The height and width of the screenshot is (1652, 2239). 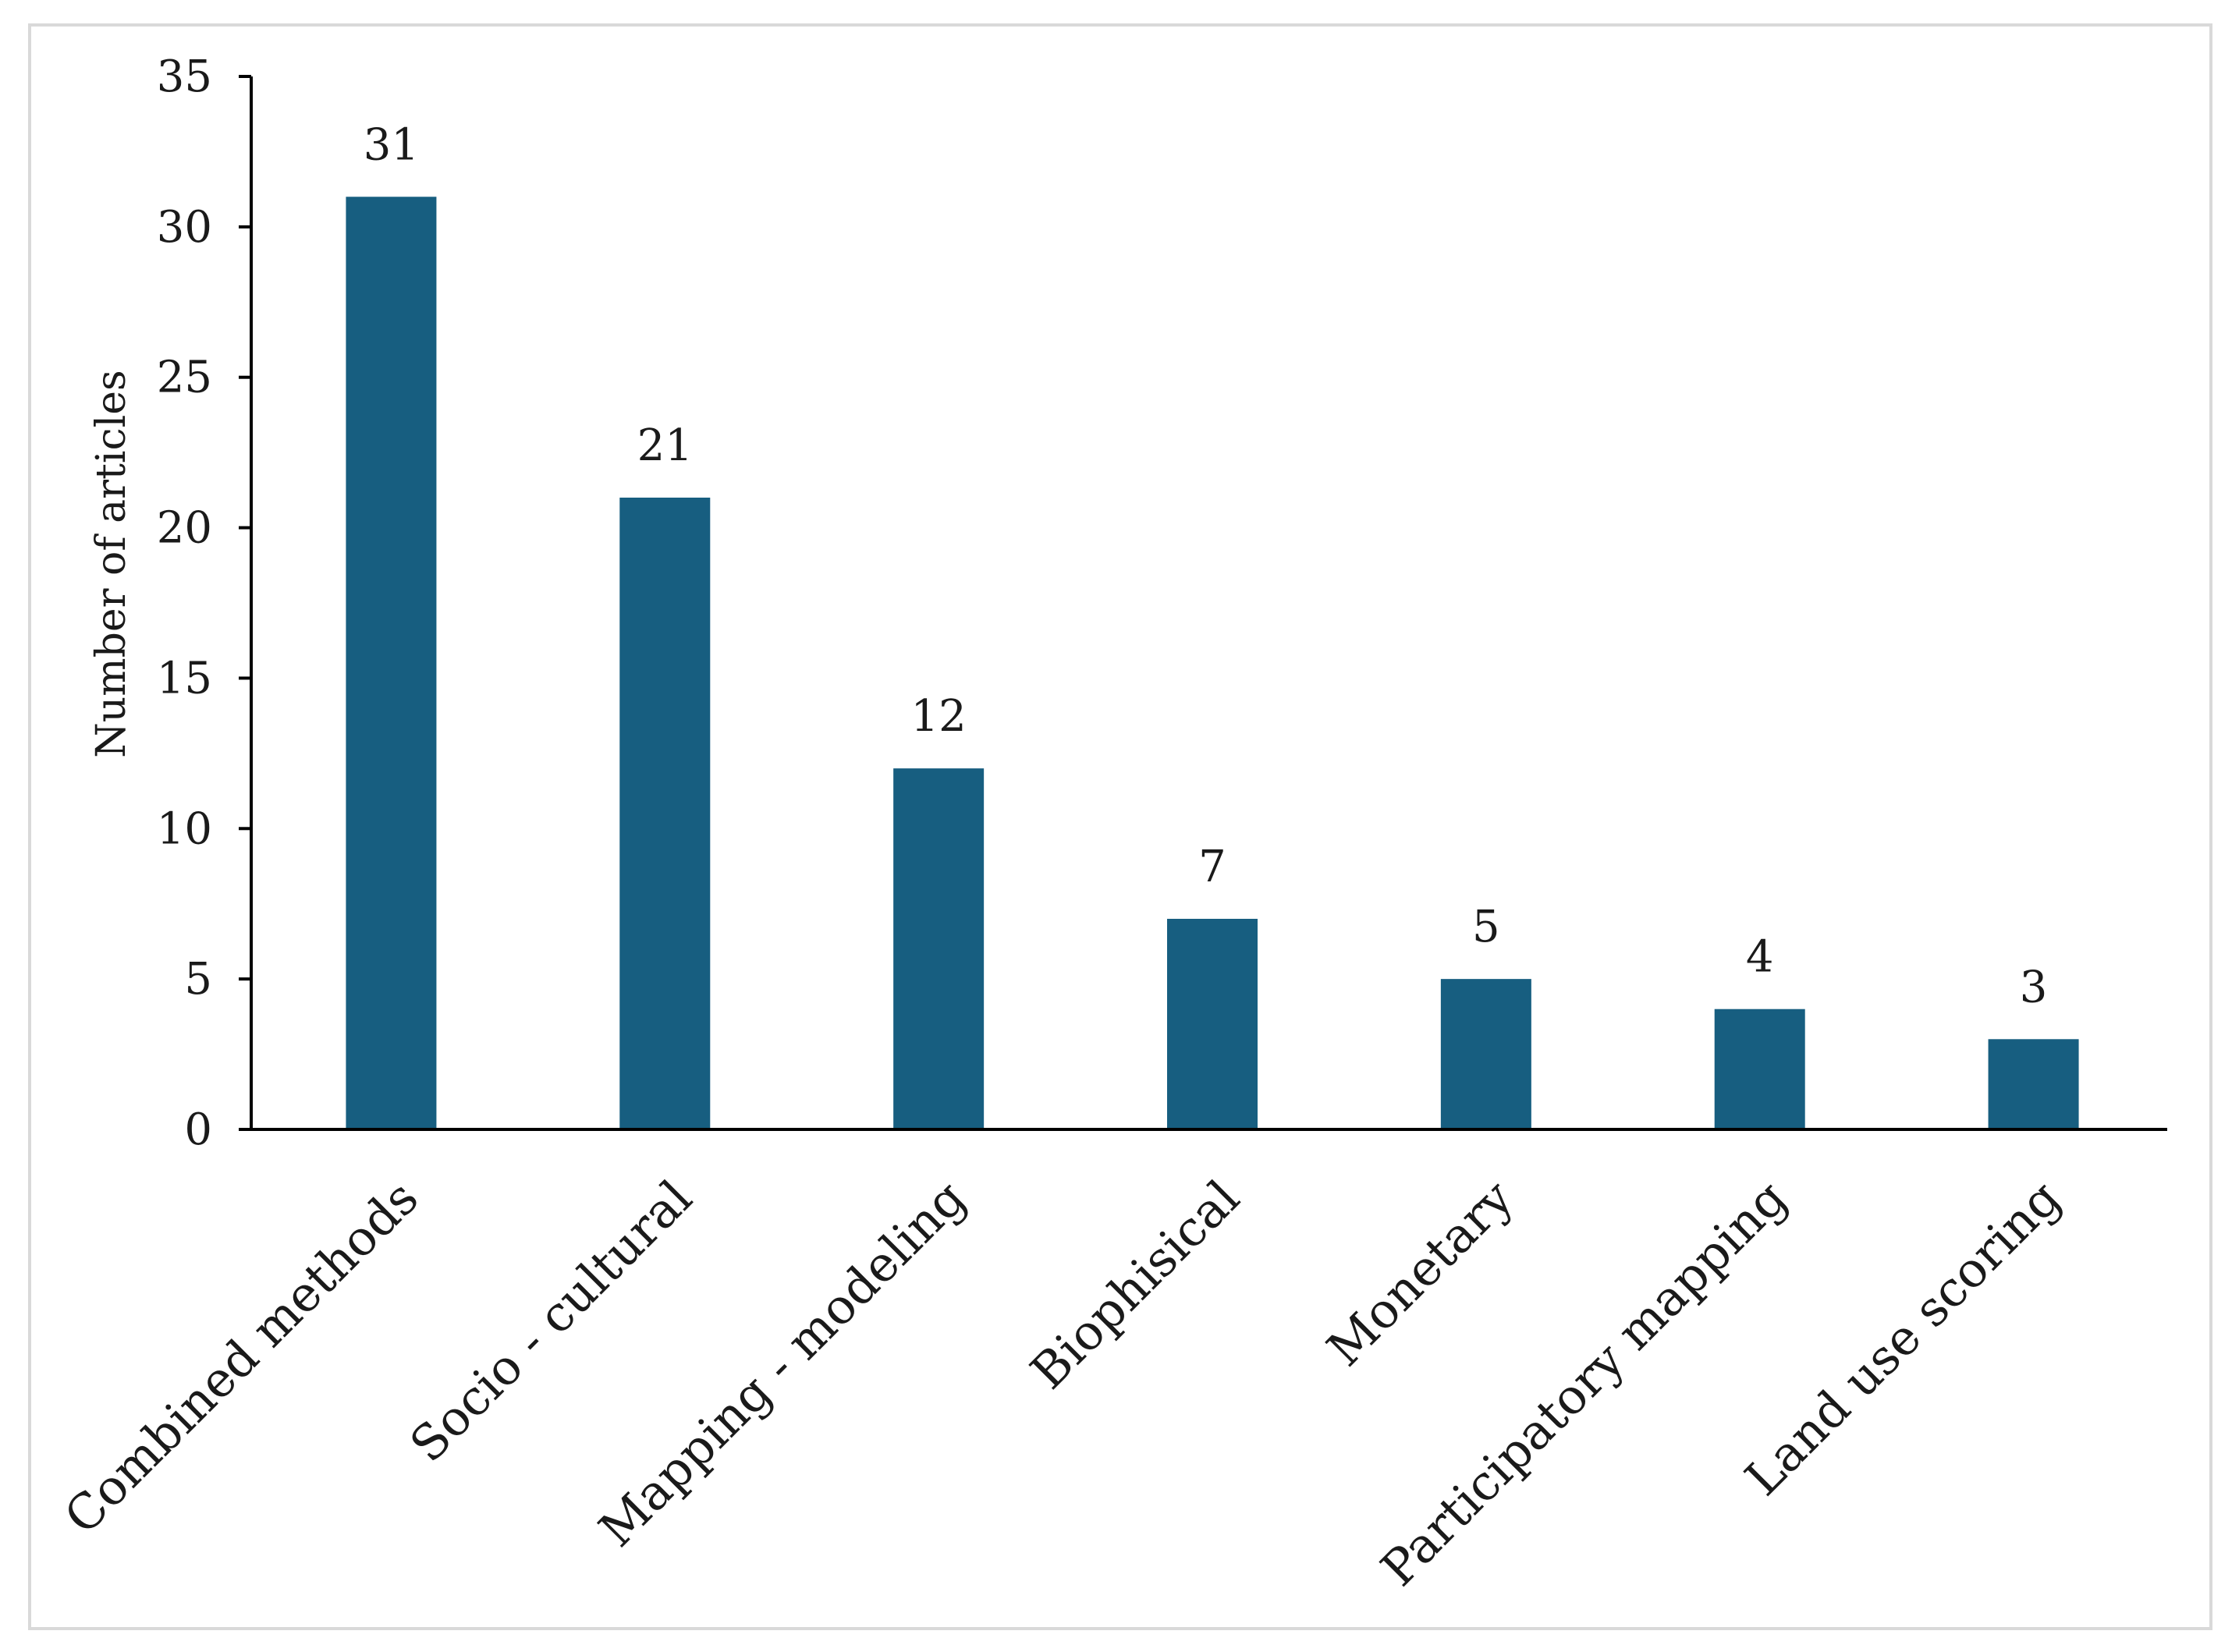 What do you see at coordinates (665, 445) in the screenshot?
I see `data-label: 21` at bounding box center [665, 445].